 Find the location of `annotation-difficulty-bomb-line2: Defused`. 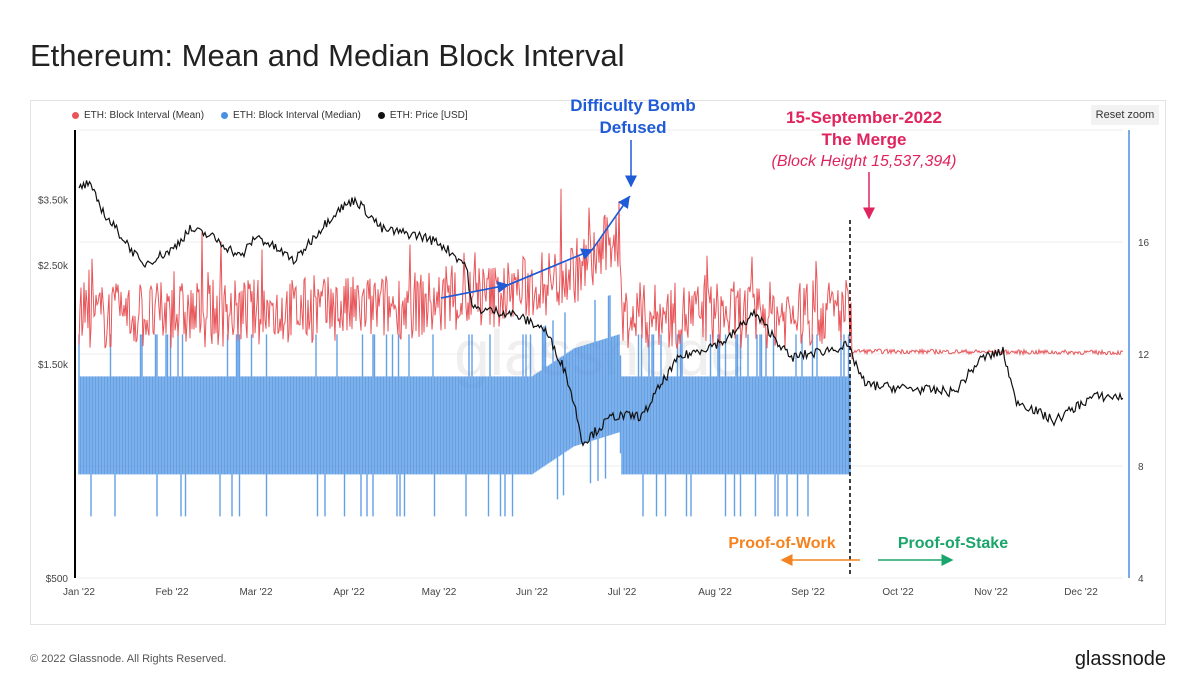

annotation-difficulty-bomb-line2: Defused is located at coordinates (632, 127).